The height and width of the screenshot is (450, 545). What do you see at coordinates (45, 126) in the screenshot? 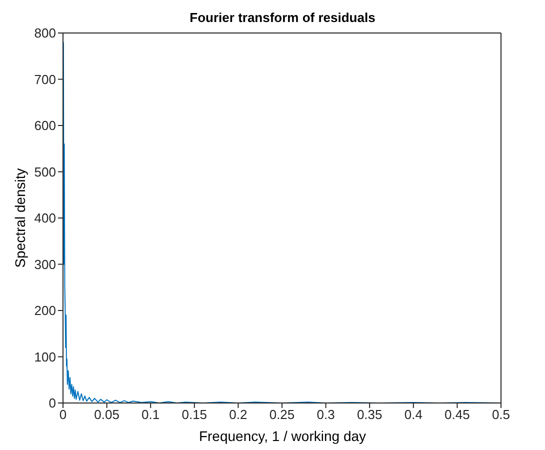
I see `y-tick-label: 600` at bounding box center [45, 126].